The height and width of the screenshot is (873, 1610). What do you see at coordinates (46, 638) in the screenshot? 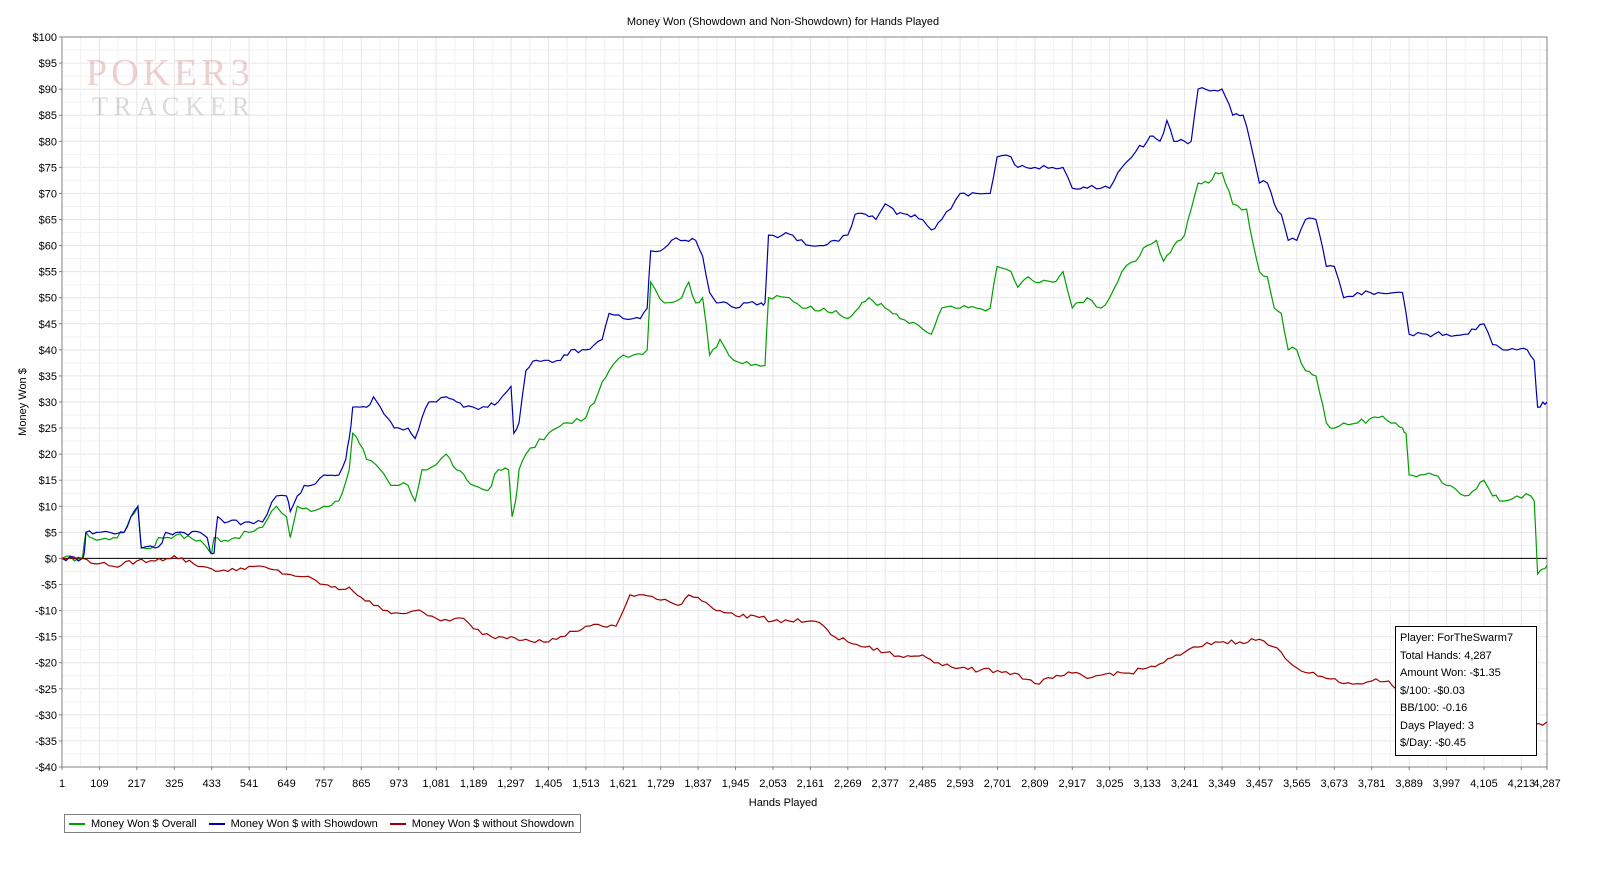
I see `y-tick-label: -$15` at bounding box center [46, 638].